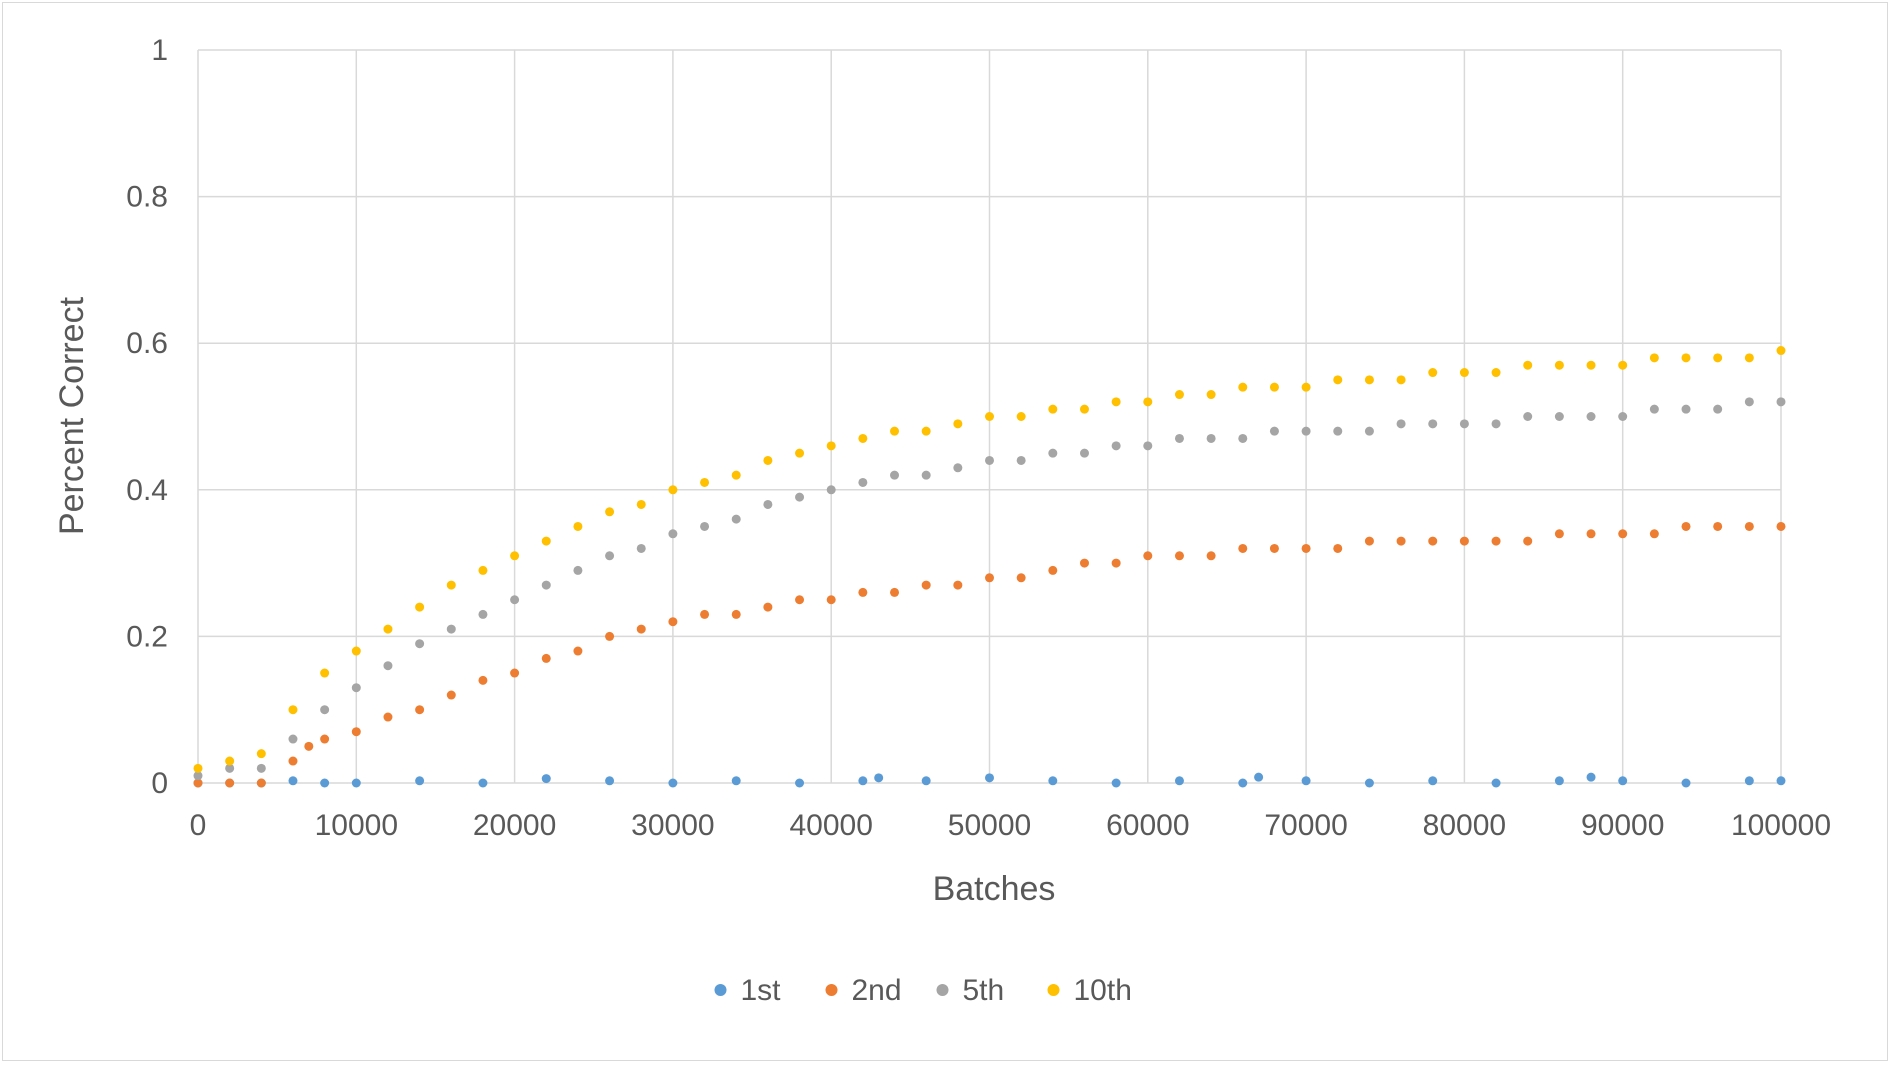  Describe the element at coordinates (1781, 825) in the screenshot. I see `x-tick-label: 100000` at that location.